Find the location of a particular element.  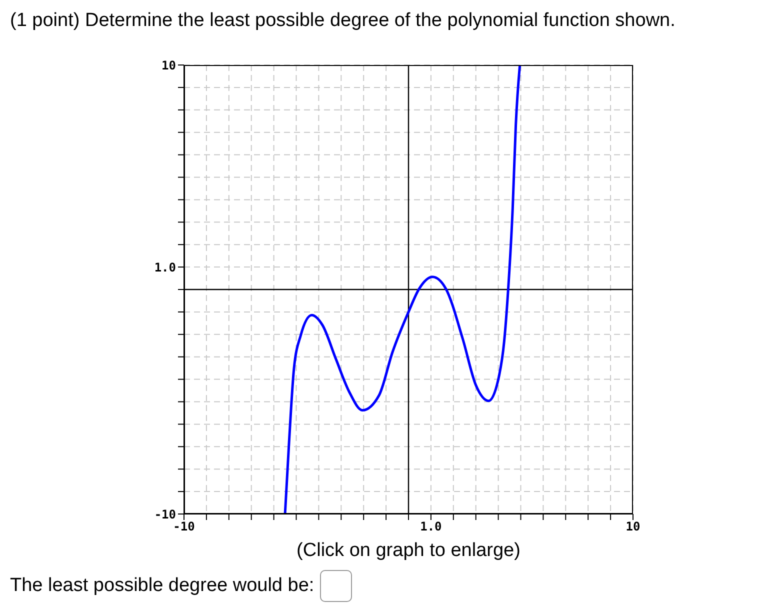

text: The least possible degree would be: is located at coordinates (162, 586).